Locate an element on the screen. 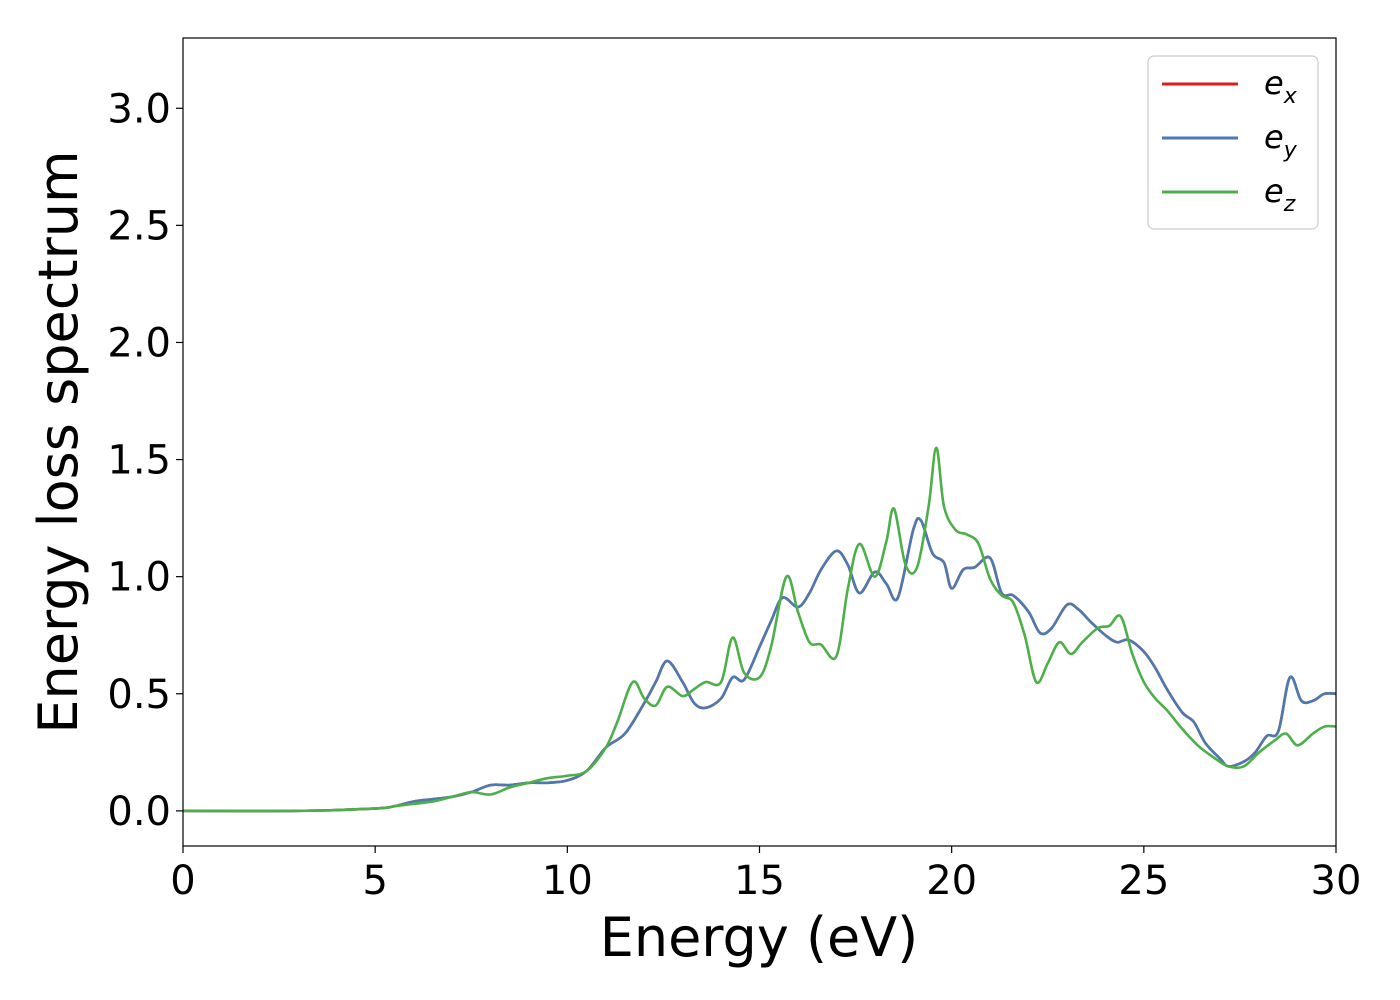 The height and width of the screenshot is (1000, 1400). y-tick-label: 1.5 is located at coordinates (139, 461).